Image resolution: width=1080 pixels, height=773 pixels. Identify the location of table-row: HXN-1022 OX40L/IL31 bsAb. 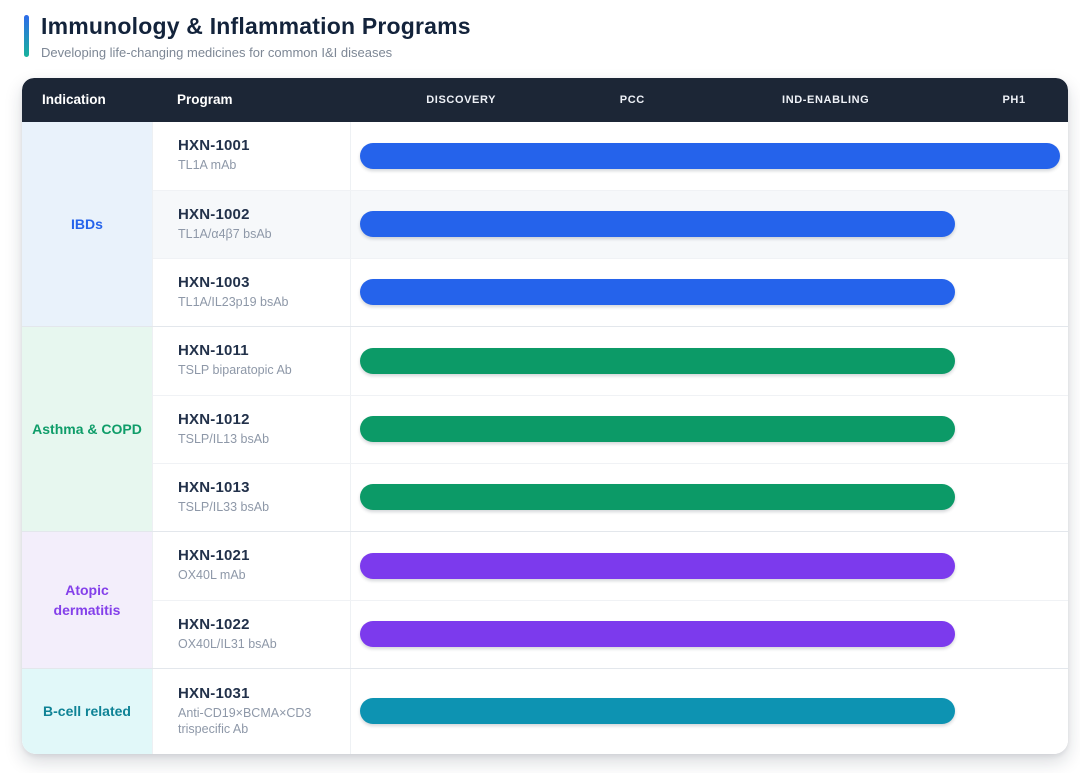
(610, 633).